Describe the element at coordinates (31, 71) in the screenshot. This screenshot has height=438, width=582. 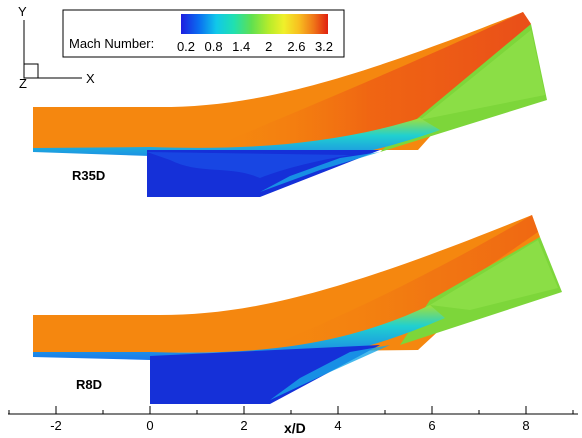
I see `triad-box` at that location.